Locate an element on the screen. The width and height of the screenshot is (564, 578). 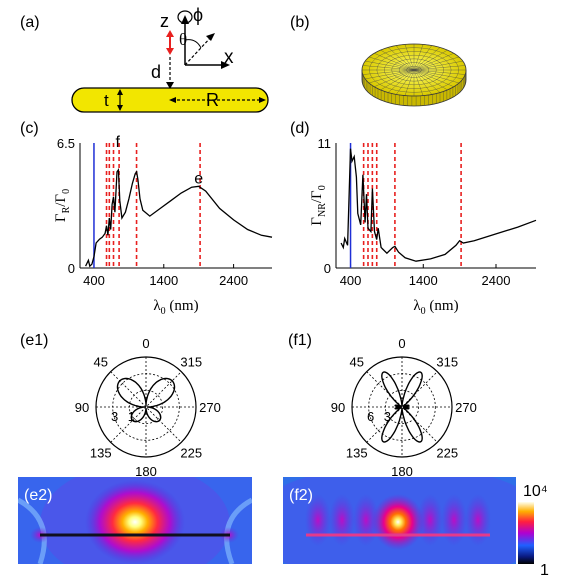
colorbar-min-label: 1 is located at coordinates (544, 570).